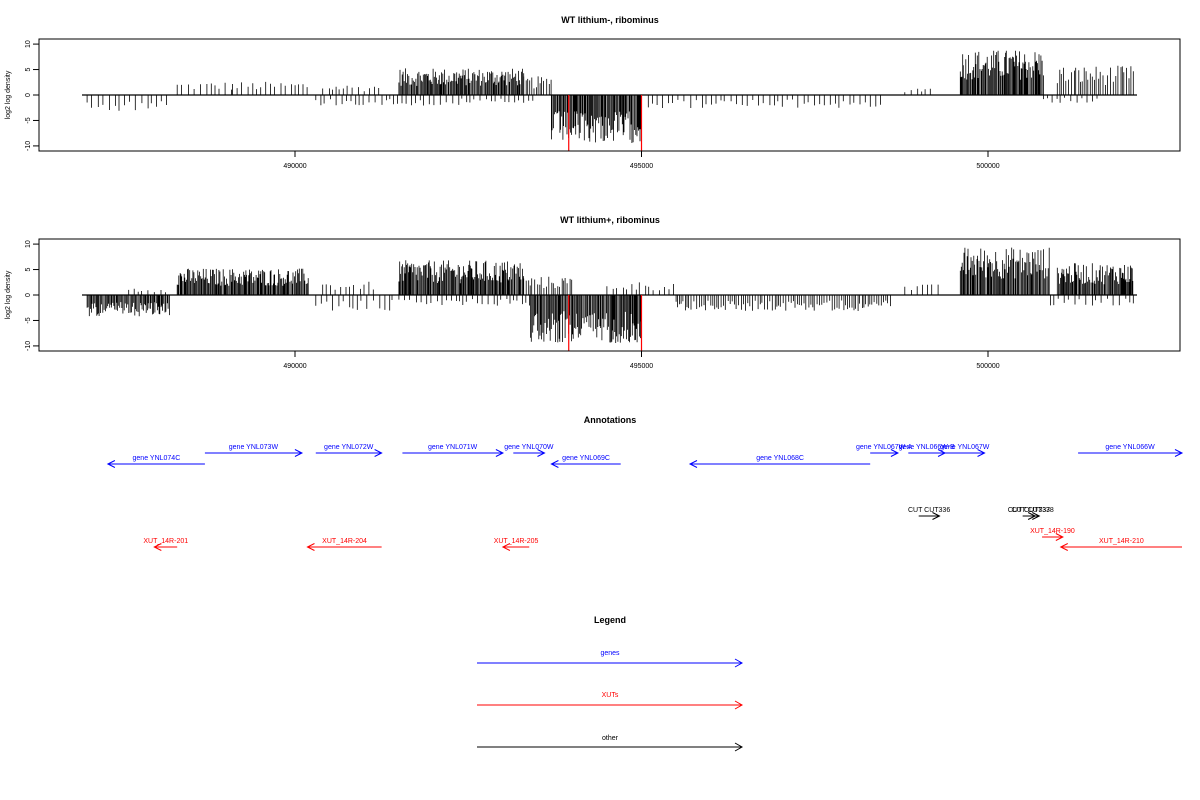  I want to click on annotation-feature: gene YNL072W, so click(349, 450).